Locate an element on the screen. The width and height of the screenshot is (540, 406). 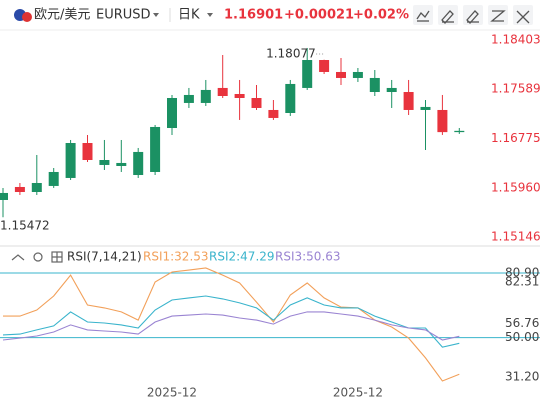
price-tick-label: 1.17589 is located at coordinates (515, 89).